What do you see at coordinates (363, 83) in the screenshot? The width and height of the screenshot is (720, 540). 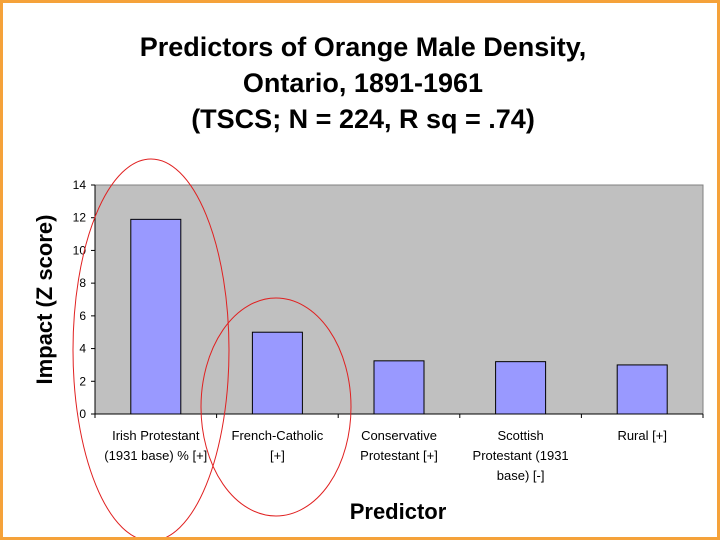 I see `title-line-2: Ontario, 1891-1961` at bounding box center [363, 83].